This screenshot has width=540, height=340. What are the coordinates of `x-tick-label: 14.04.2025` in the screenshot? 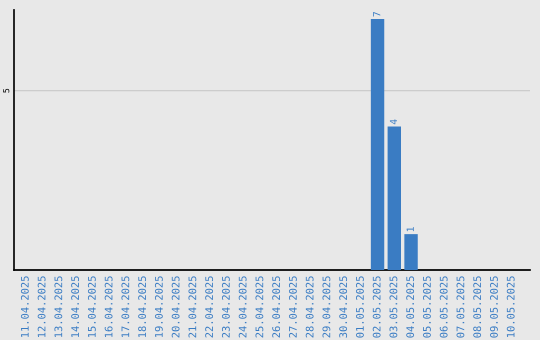 It's located at (75, 307).